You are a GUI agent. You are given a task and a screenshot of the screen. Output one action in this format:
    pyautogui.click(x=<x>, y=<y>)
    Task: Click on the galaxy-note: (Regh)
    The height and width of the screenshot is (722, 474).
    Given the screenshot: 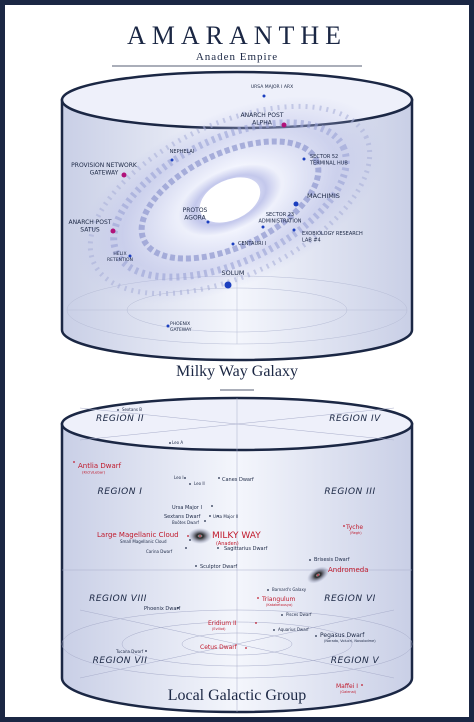 What is the action you would take?
    pyautogui.click(x=356, y=533)
    